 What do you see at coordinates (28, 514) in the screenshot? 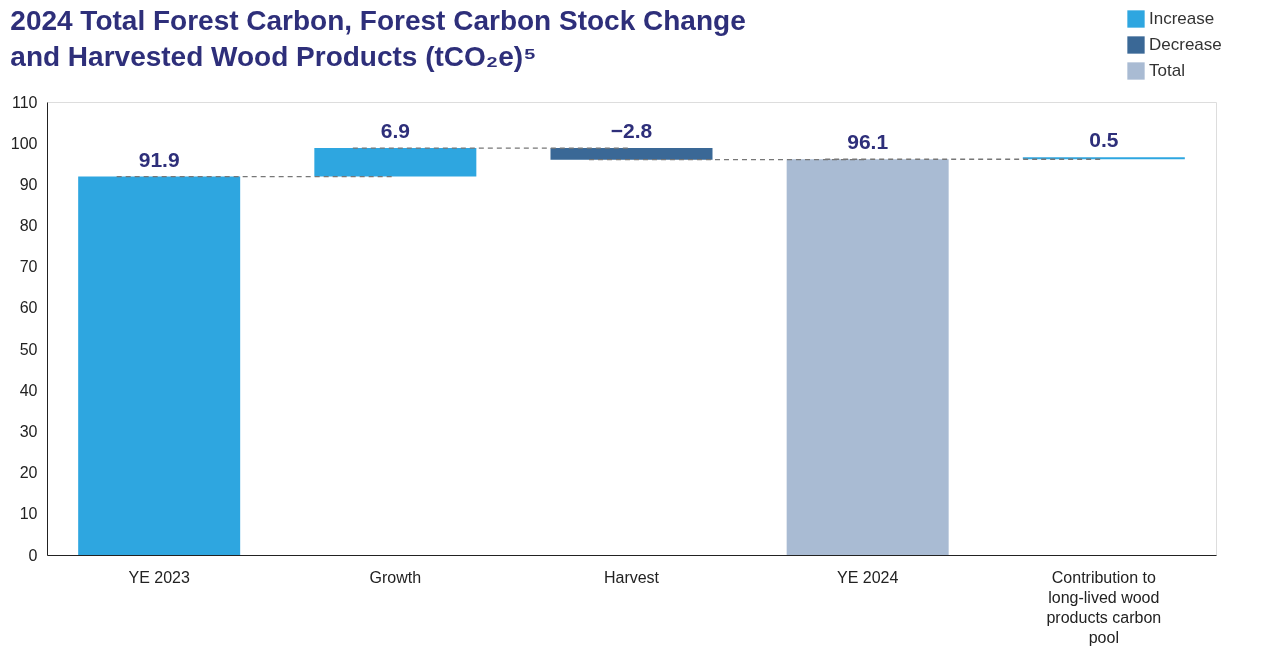
I see `y-tick-label: 10` at bounding box center [28, 514].